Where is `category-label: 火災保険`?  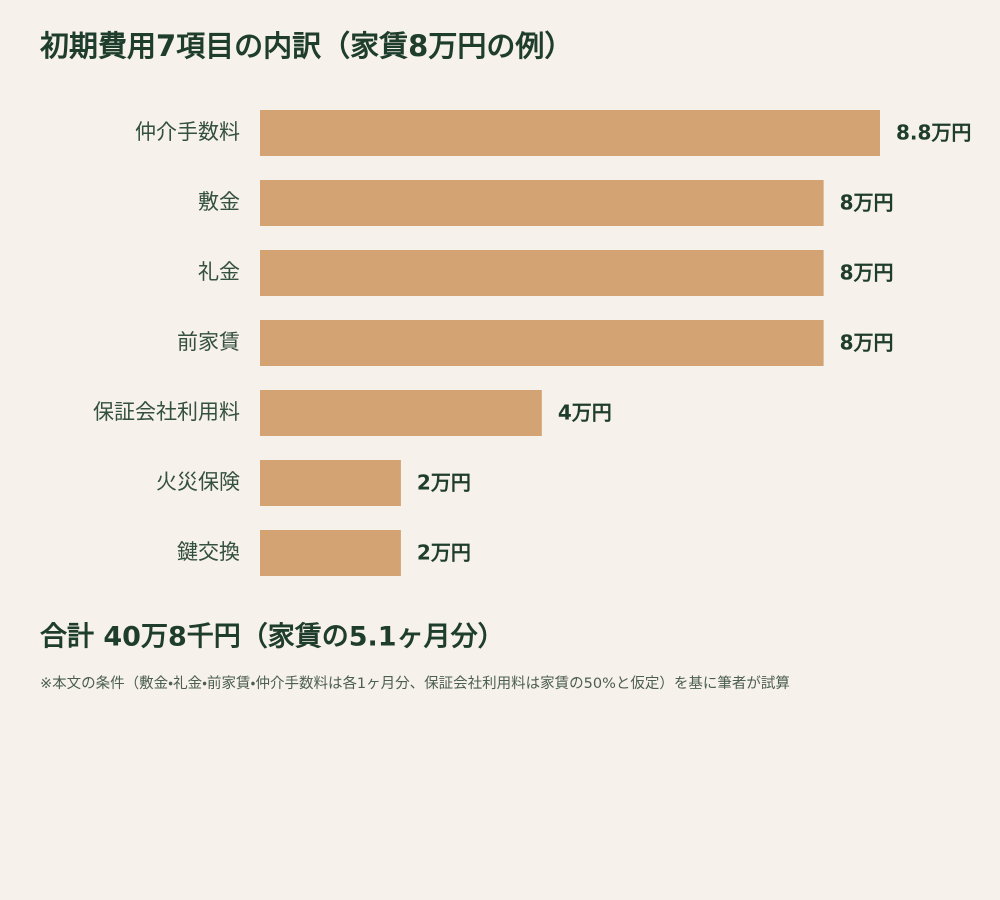 category-label: 火災保険 is located at coordinates (198, 482).